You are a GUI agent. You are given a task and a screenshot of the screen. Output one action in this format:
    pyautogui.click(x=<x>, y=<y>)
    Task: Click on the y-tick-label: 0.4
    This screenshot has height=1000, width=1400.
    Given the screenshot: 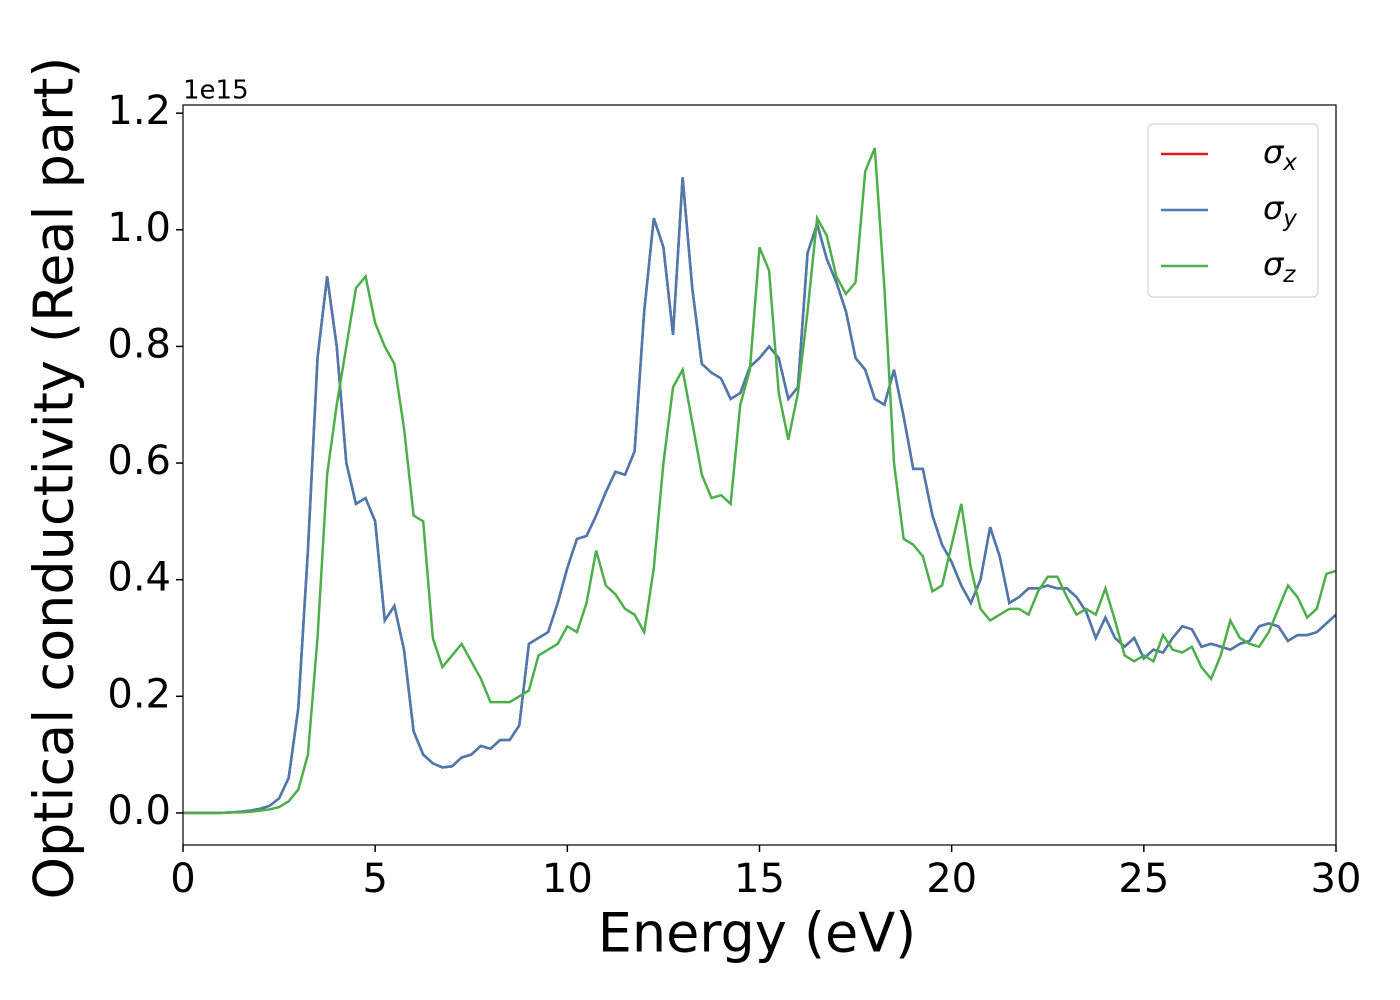 What is the action you would take?
    pyautogui.click(x=139, y=578)
    